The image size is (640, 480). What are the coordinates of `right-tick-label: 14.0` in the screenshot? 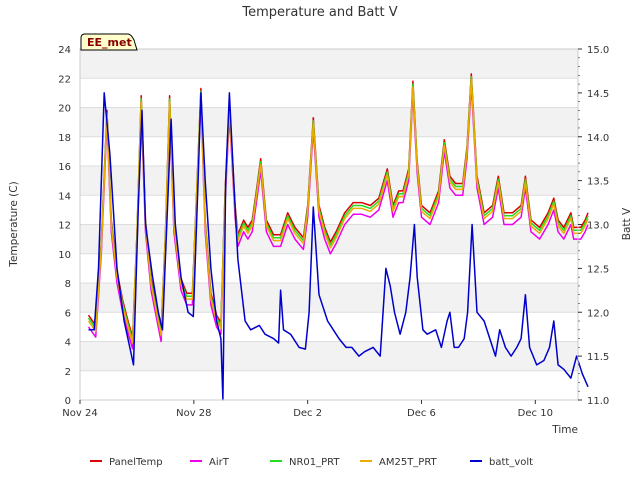 It's located at (598, 138).